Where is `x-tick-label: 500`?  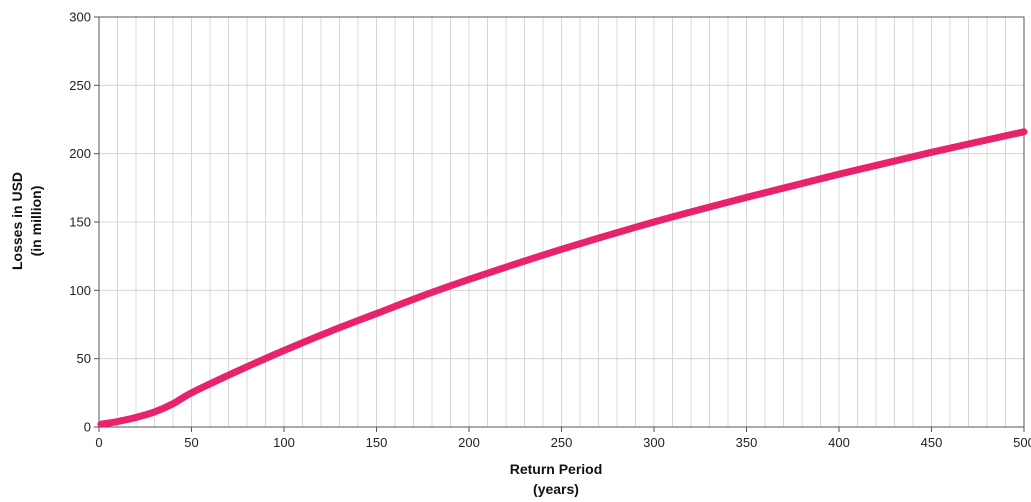 x-tick-label: 500 is located at coordinates (1022, 442).